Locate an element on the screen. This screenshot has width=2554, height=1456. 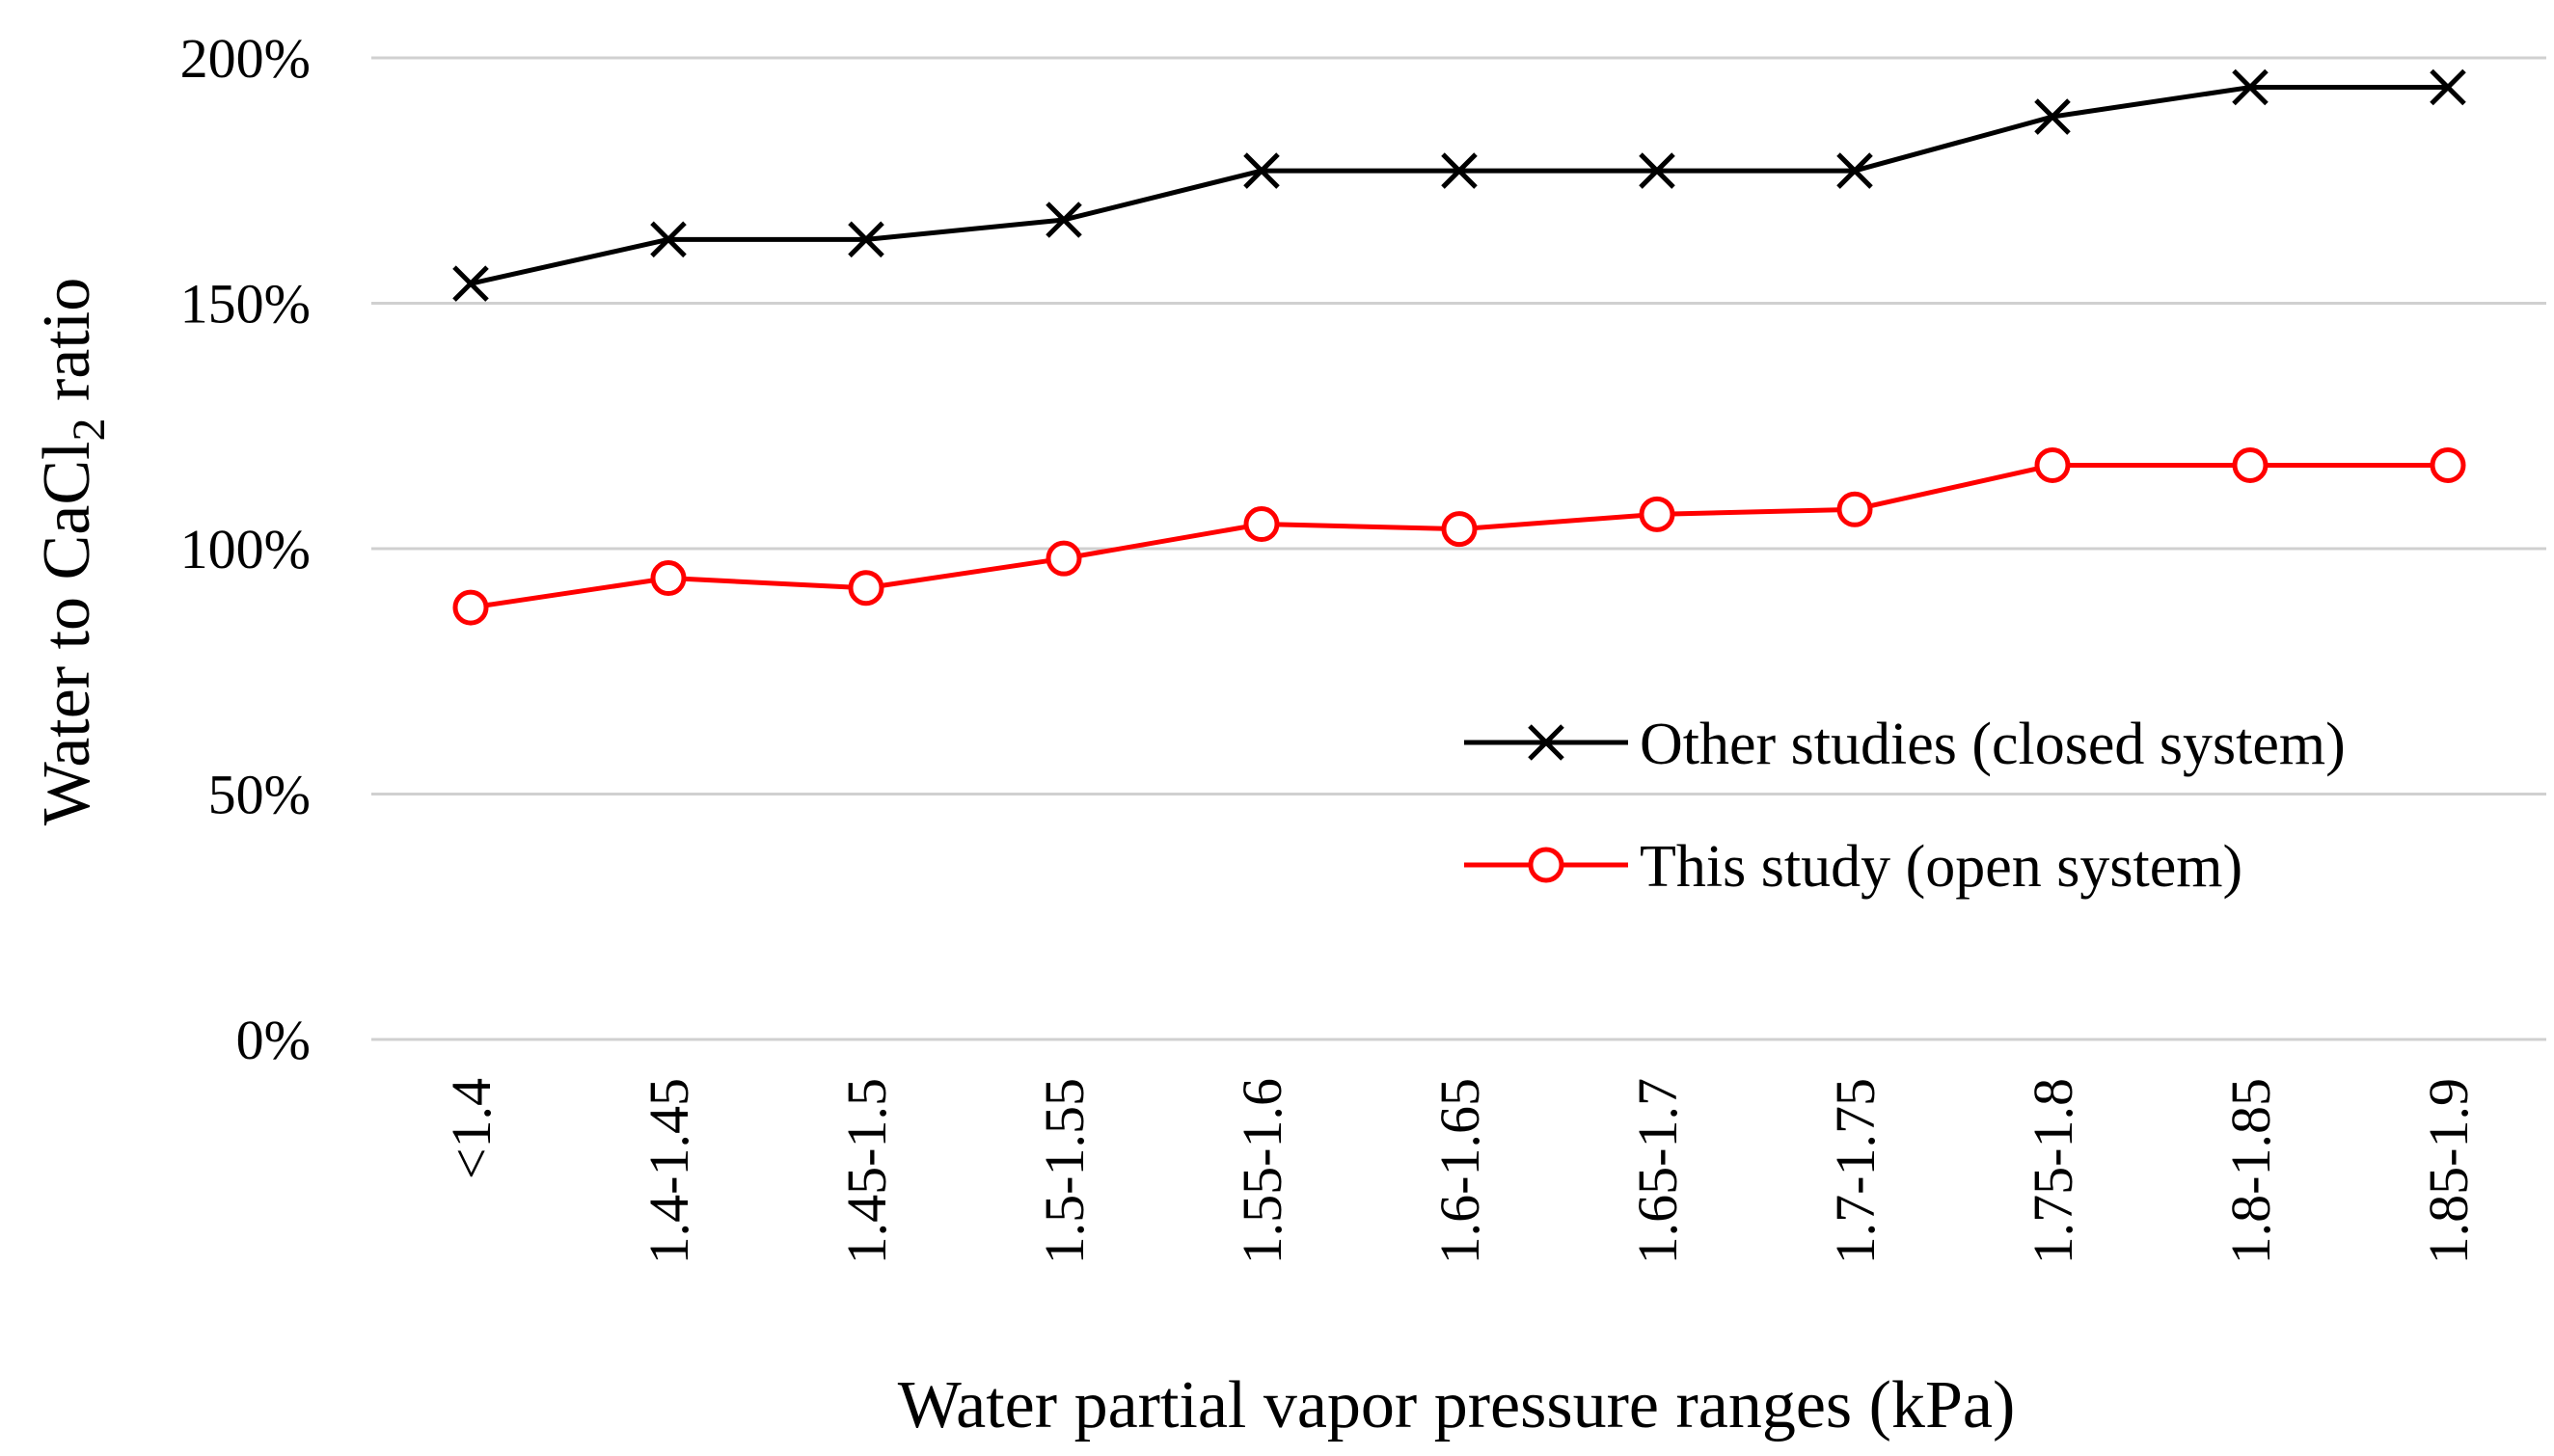
x-tick-label: 1.4-1.45 is located at coordinates (669, 1171).